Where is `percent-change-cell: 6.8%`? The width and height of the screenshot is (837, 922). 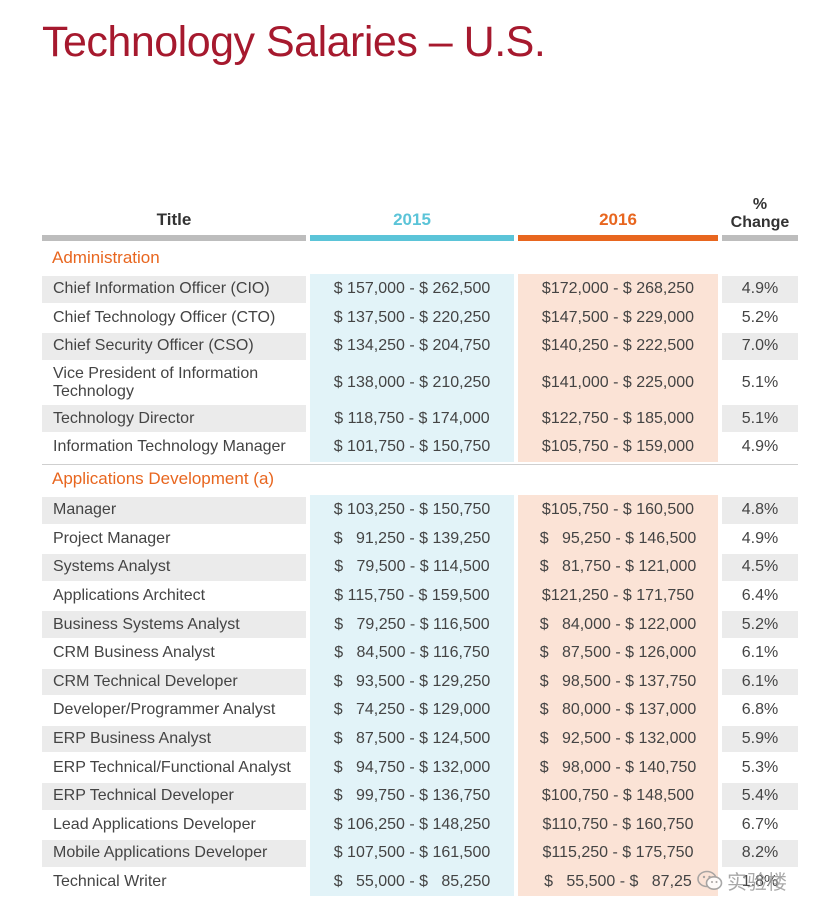 percent-change-cell: 6.8% is located at coordinates (760, 710).